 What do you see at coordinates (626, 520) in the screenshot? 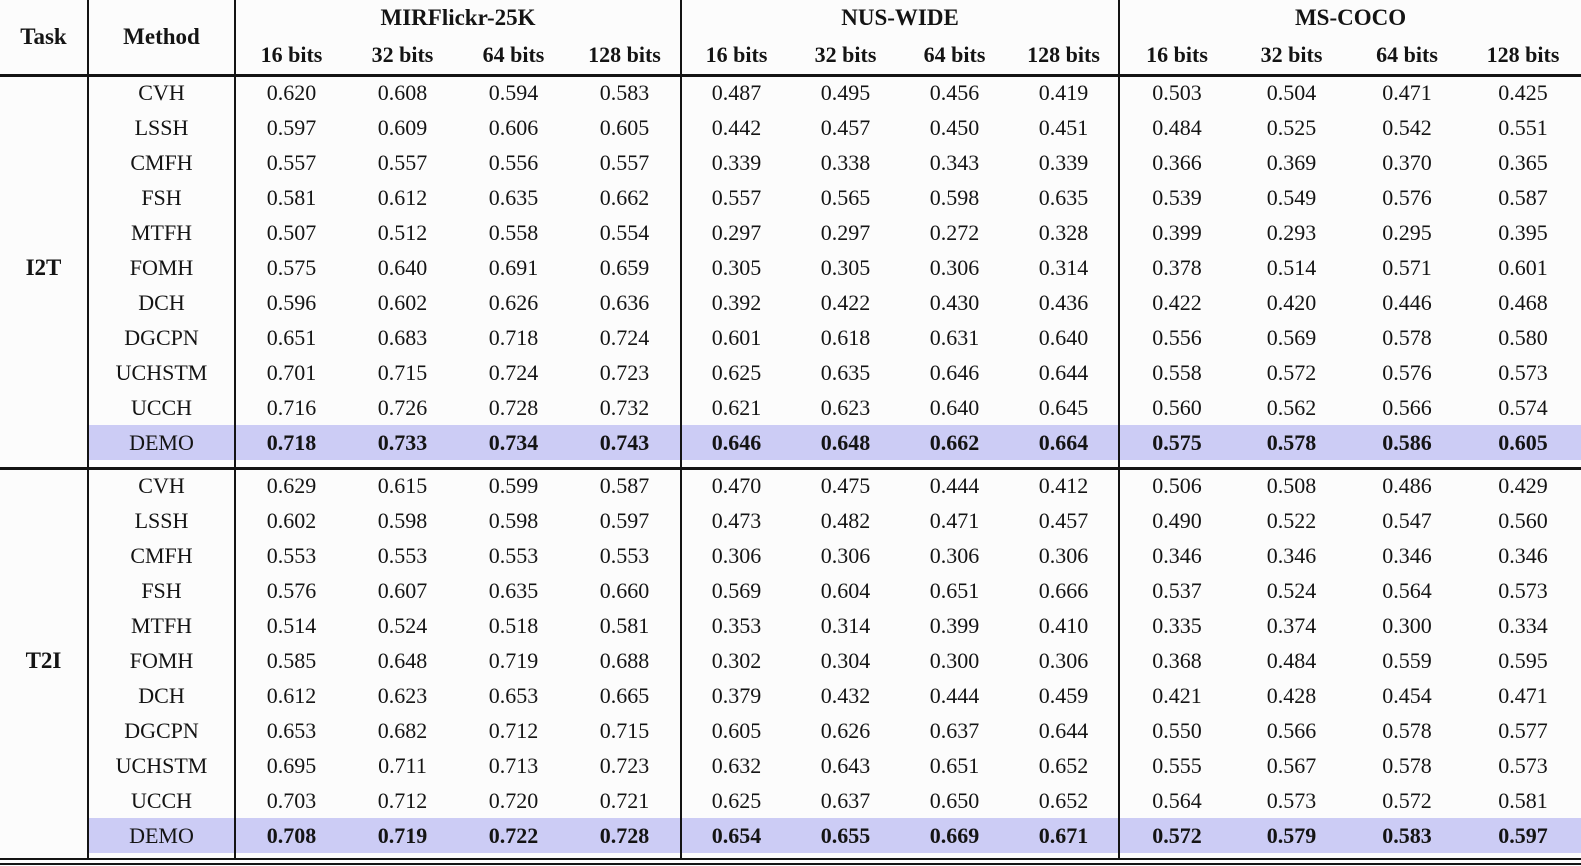
I see `value-cell: 0.597` at bounding box center [626, 520].